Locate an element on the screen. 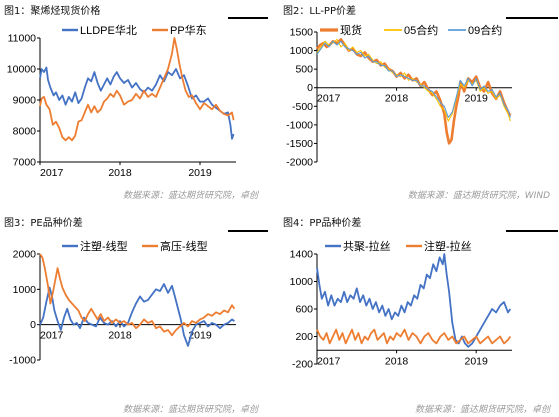 This screenshot has width=559, height=417. y-tick-label: 500 is located at coordinates (304, 70).